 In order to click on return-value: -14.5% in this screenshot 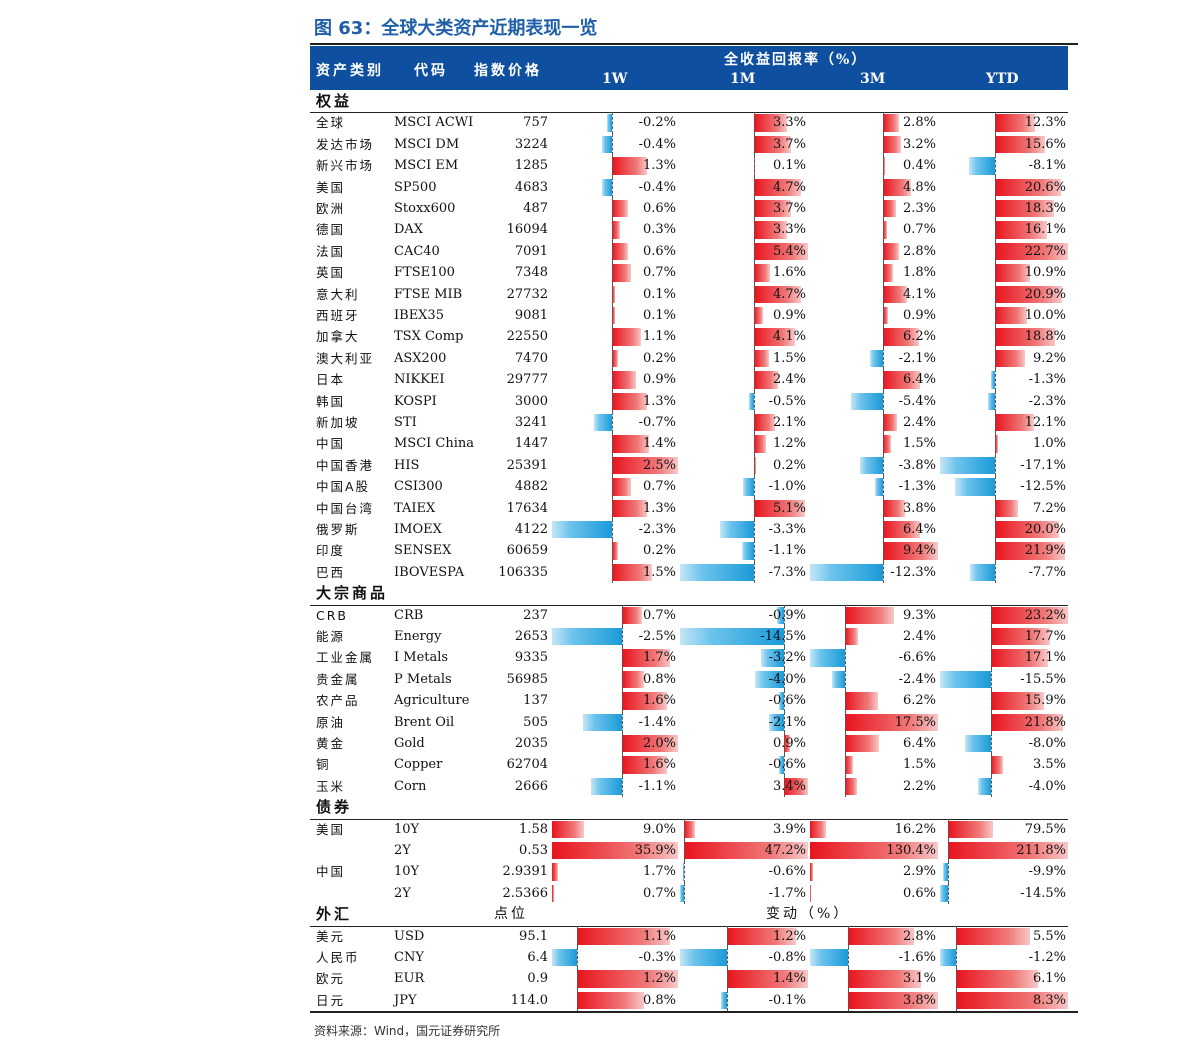, I will do `click(783, 636)`.